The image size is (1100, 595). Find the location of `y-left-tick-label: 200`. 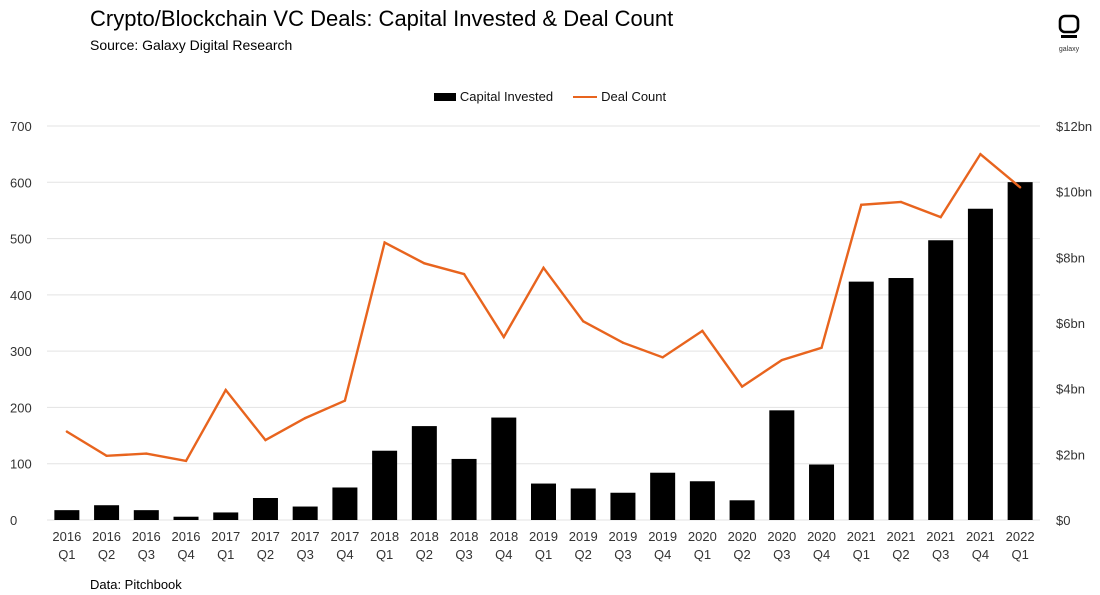

y-left-tick-label: 200 is located at coordinates (21, 407).